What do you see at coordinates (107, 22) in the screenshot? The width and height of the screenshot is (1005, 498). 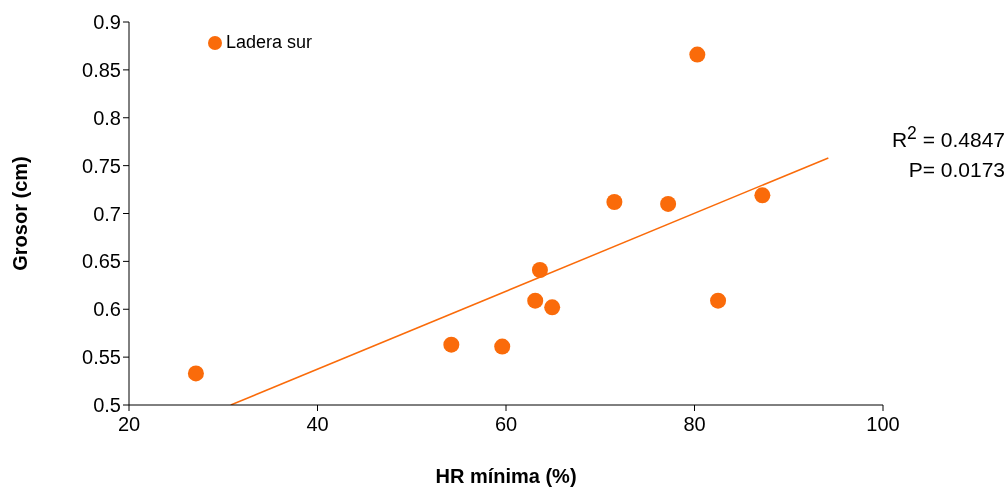 I see `y-tick-label: 0.9` at bounding box center [107, 22].